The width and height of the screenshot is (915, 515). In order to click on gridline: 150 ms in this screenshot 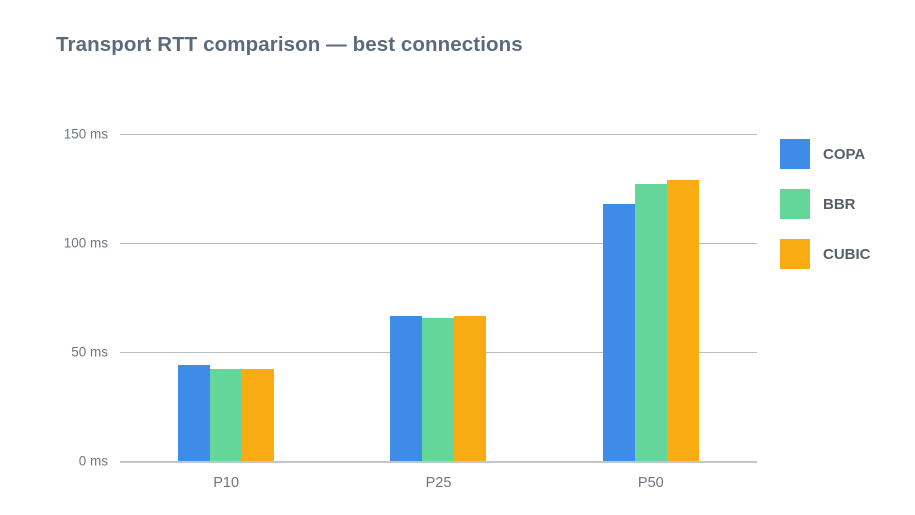, I will do `click(410, 134)`.